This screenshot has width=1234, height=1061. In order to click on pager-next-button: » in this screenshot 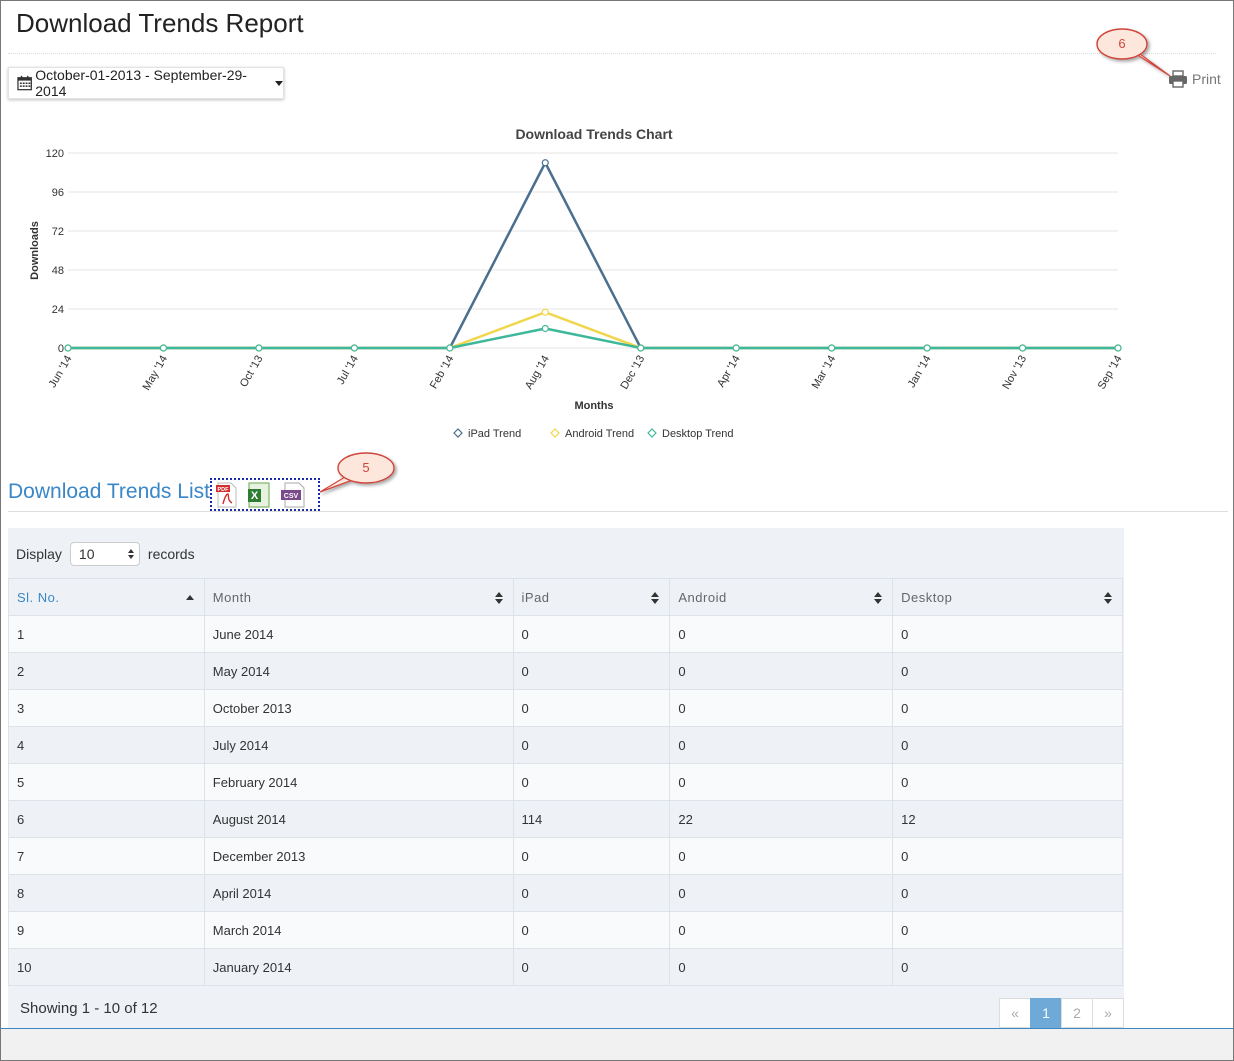, I will do `click(1108, 1013)`.